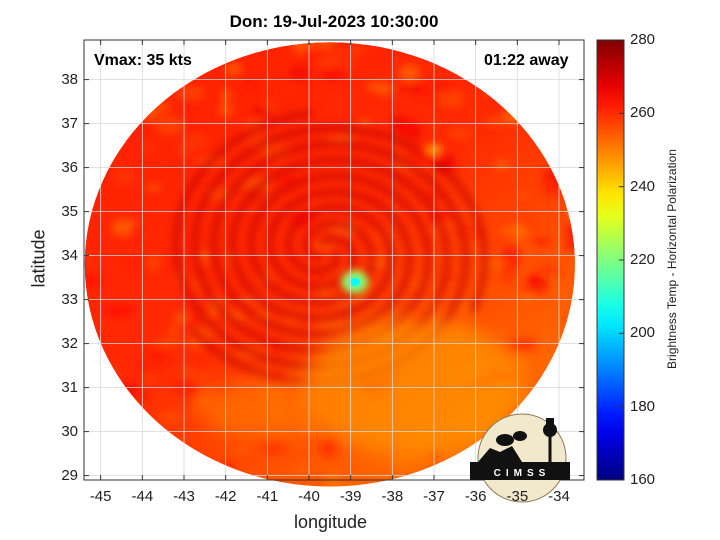 This screenshot has width=720, height=540. What do you see at coordinates (517, 496) in the screenshot?
I see `x-tick-label: -35` at bounding box center [517, 496].